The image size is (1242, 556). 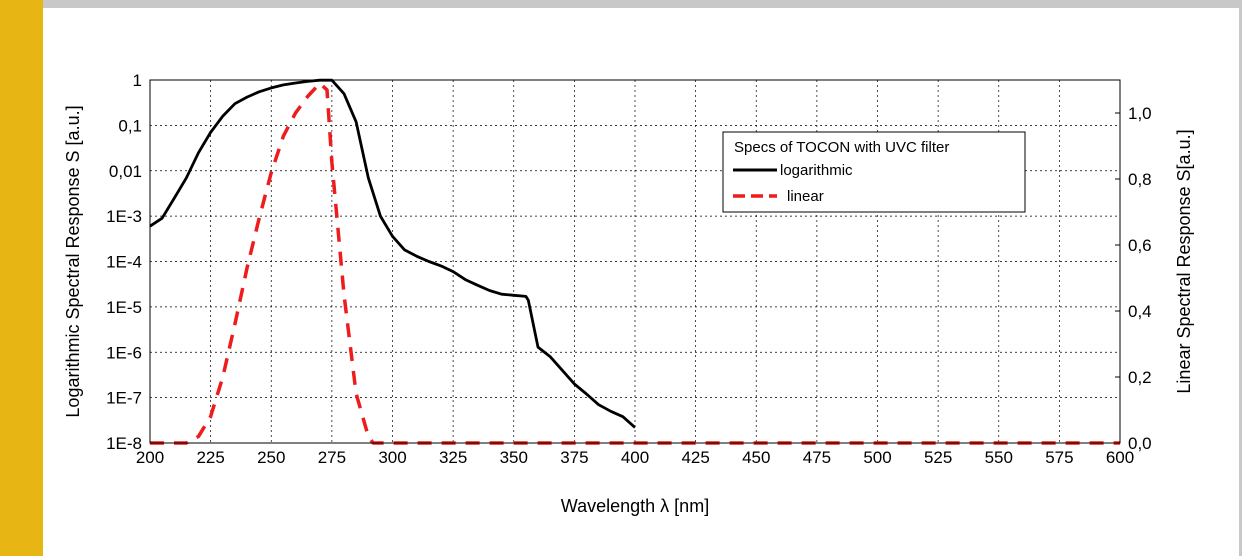 I want to click on legend-label-linear: linear, so click(x=805, y=196).